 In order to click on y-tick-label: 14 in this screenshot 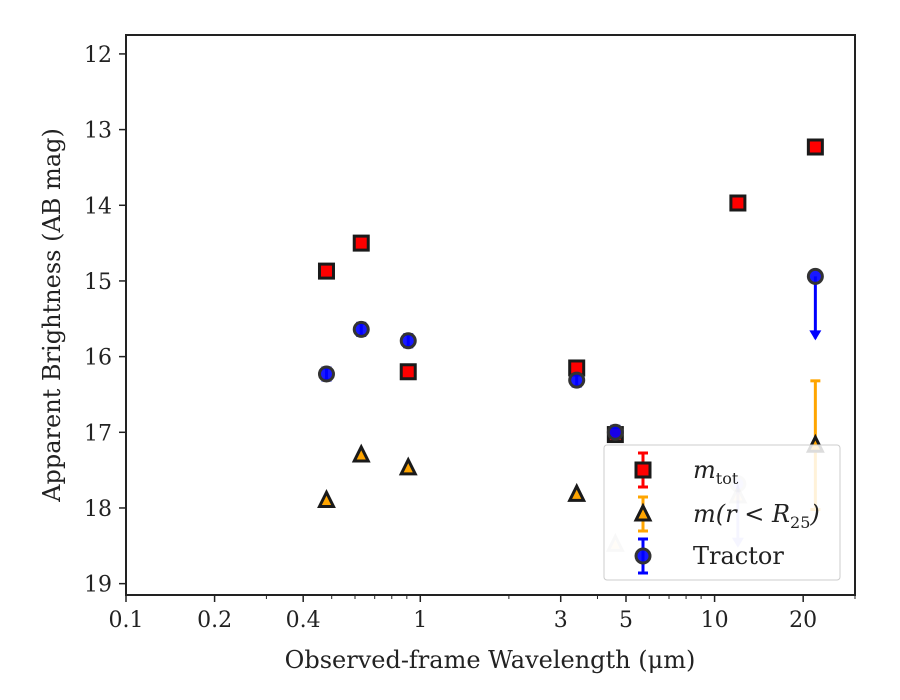, I will do `click(98, 206)`.